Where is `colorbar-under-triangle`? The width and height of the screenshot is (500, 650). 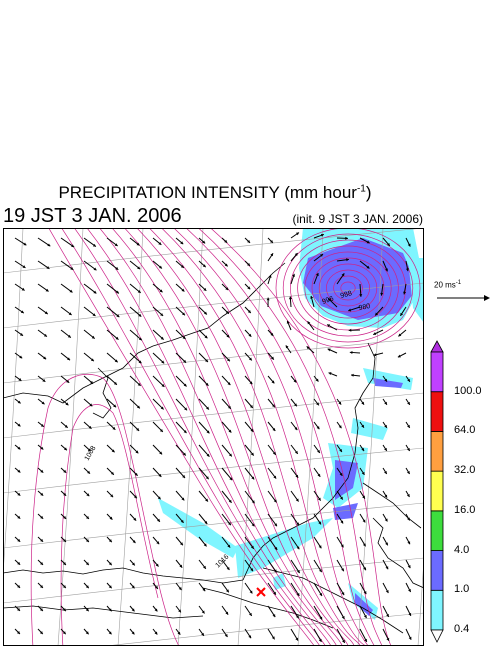 colorbar-under-triangle is located at coordinates (437, 636).